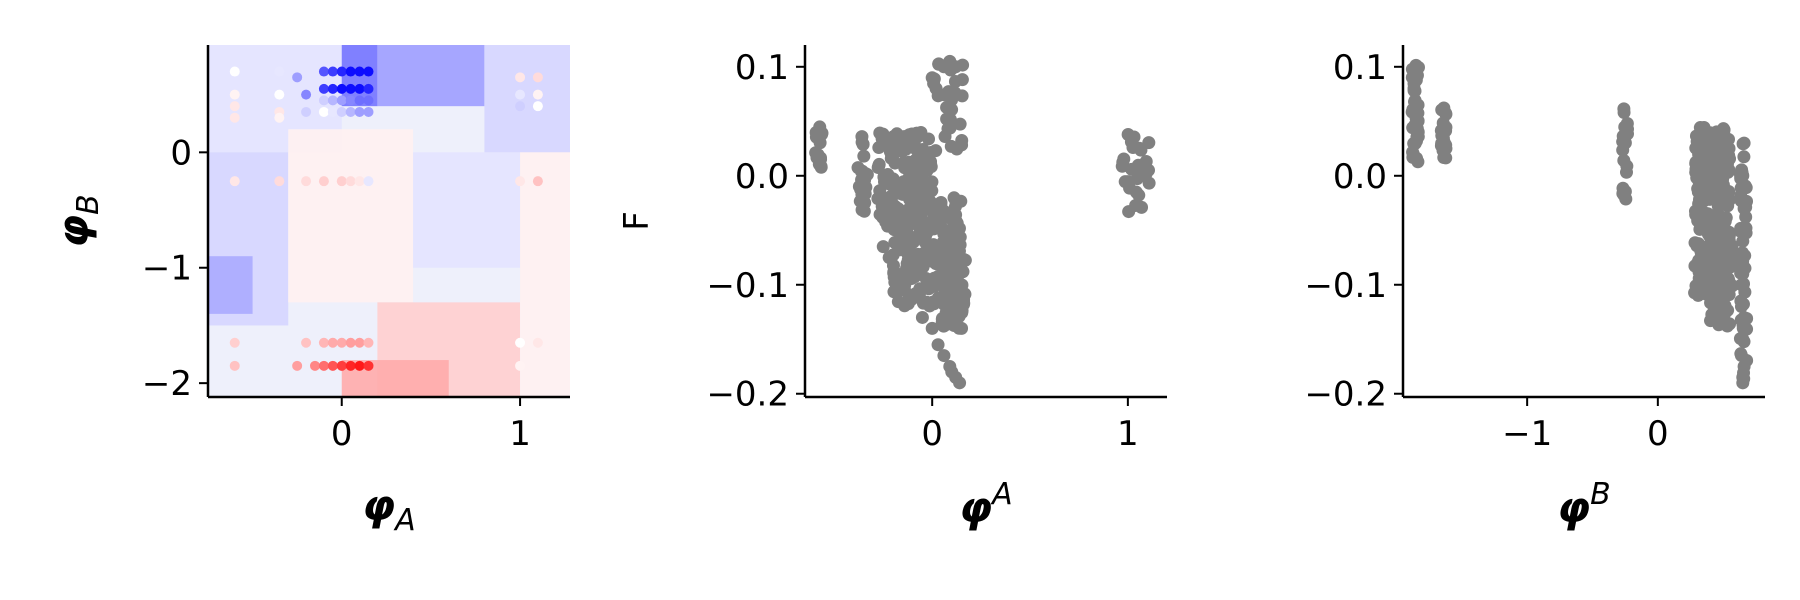 This screenshot has width=1800, height=600. I want to click on scatter-a-y-tick-label: 0.0, so click(762, 177).